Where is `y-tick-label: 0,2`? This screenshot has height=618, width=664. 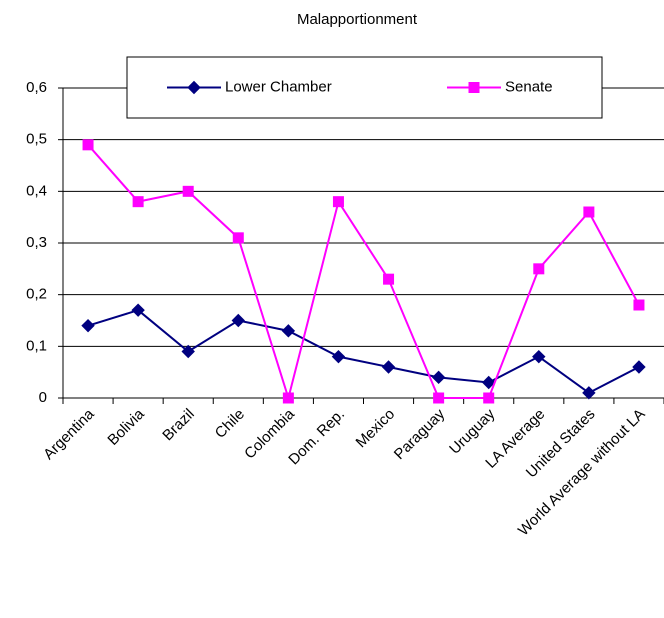
y-tick-label: 0,2 is located at coordinates (36, 294).